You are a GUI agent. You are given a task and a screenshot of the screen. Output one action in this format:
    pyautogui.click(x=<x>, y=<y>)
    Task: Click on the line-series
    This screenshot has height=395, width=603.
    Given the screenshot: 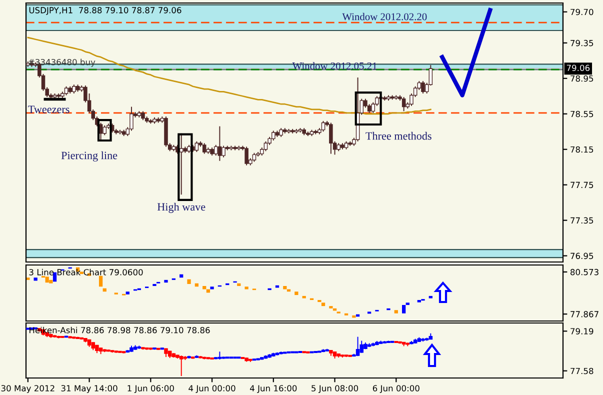 What is the action you would take?
    pyautogui.click(x=229, y=75)
    